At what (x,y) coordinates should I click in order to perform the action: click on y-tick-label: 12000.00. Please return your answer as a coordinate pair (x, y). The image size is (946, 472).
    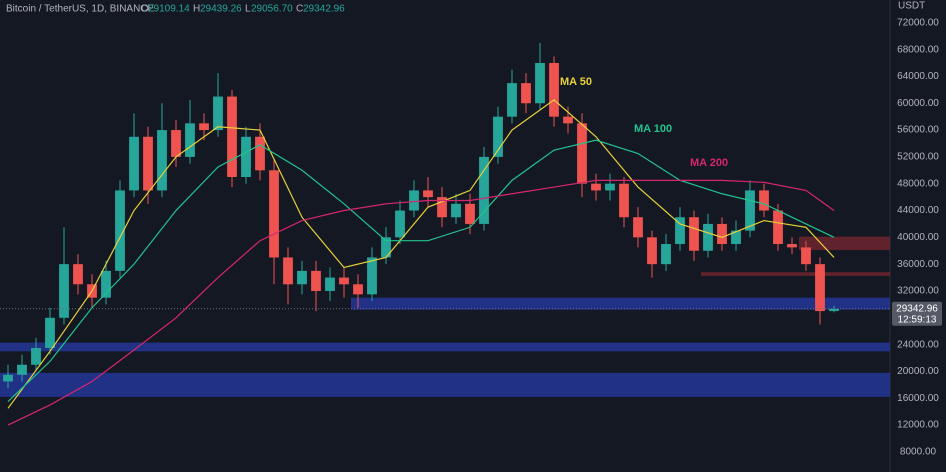
    Looking at the image, I should click on (918, 425).